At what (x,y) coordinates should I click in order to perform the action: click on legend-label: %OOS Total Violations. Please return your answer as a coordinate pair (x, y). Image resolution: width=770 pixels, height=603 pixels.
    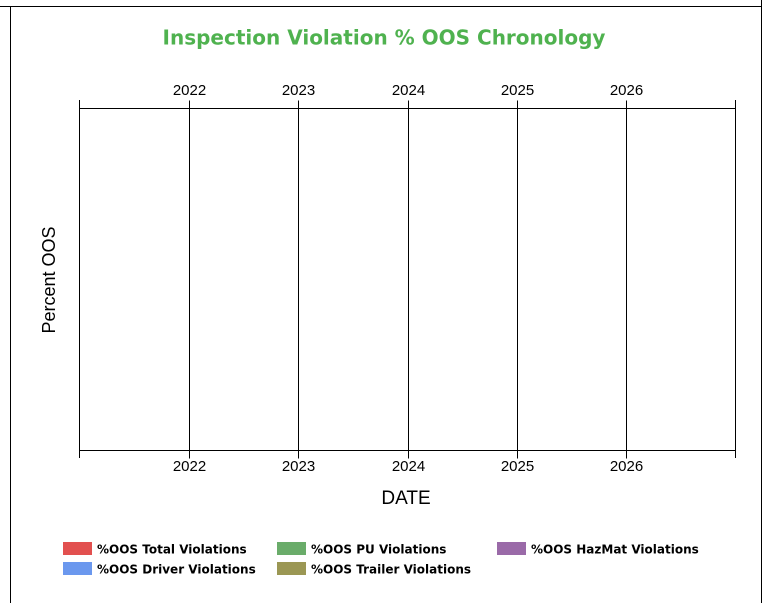
    Looking at the image, I should click on (172, 550).